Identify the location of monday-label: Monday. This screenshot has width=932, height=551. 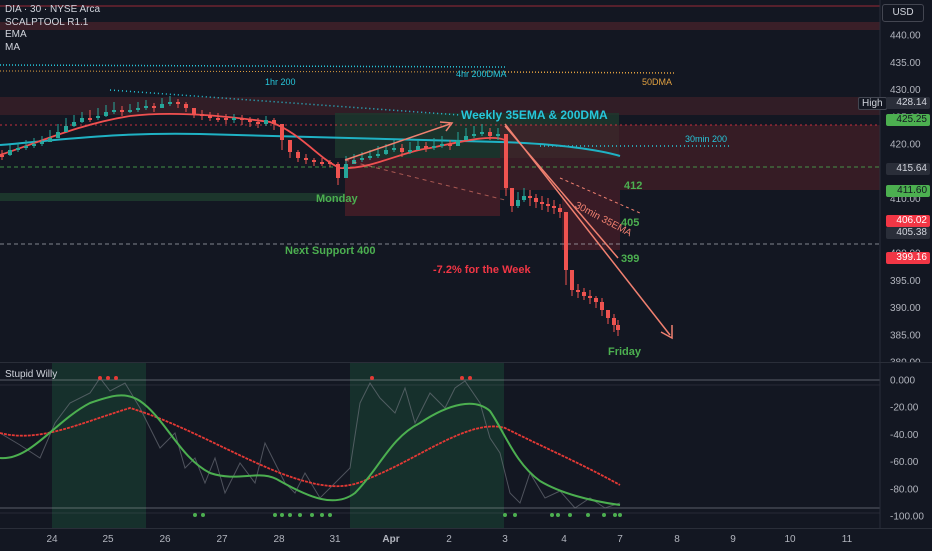
(337, 199).